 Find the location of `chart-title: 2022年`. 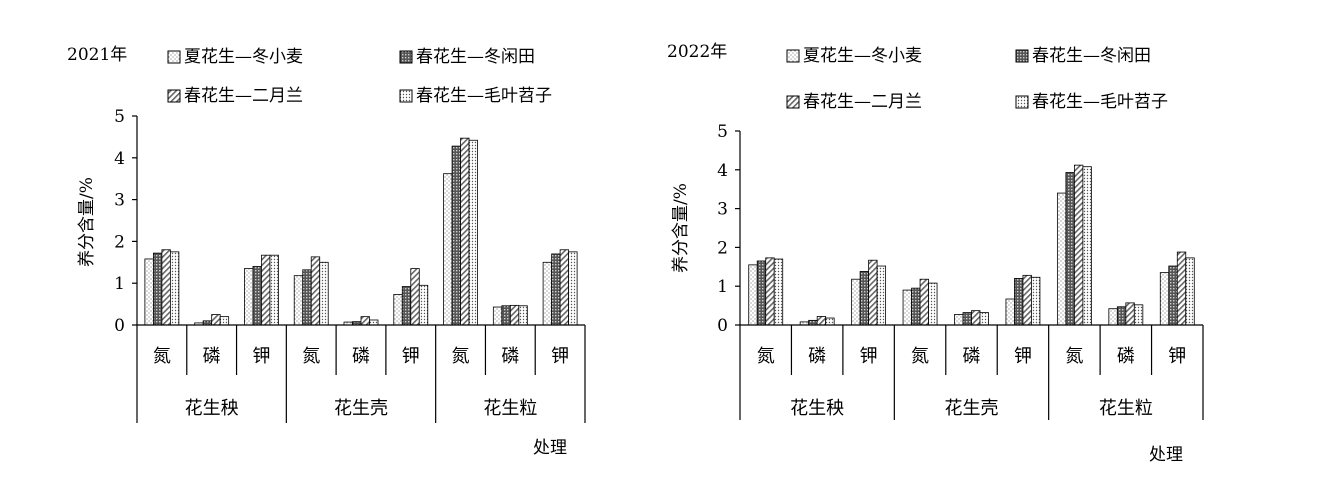

chart-title: 2022年 is located at coordinates (697, 52).